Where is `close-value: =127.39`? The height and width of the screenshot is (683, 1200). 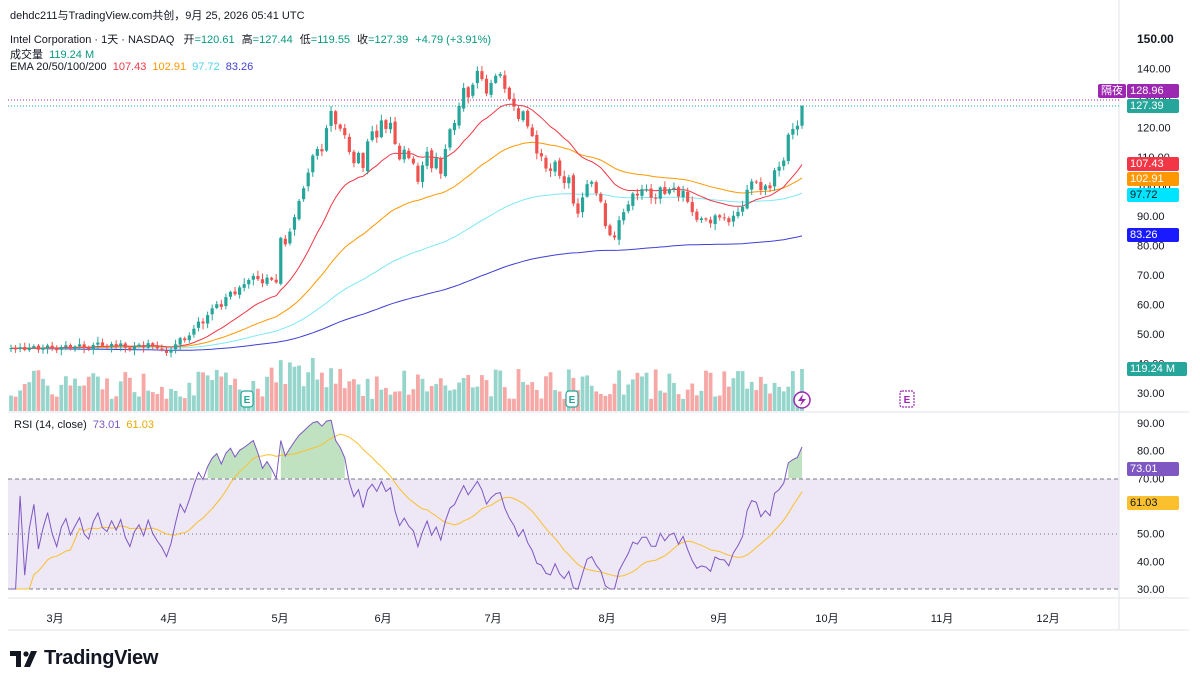
close-value: =127.39 is located at coordinates (388, 40).